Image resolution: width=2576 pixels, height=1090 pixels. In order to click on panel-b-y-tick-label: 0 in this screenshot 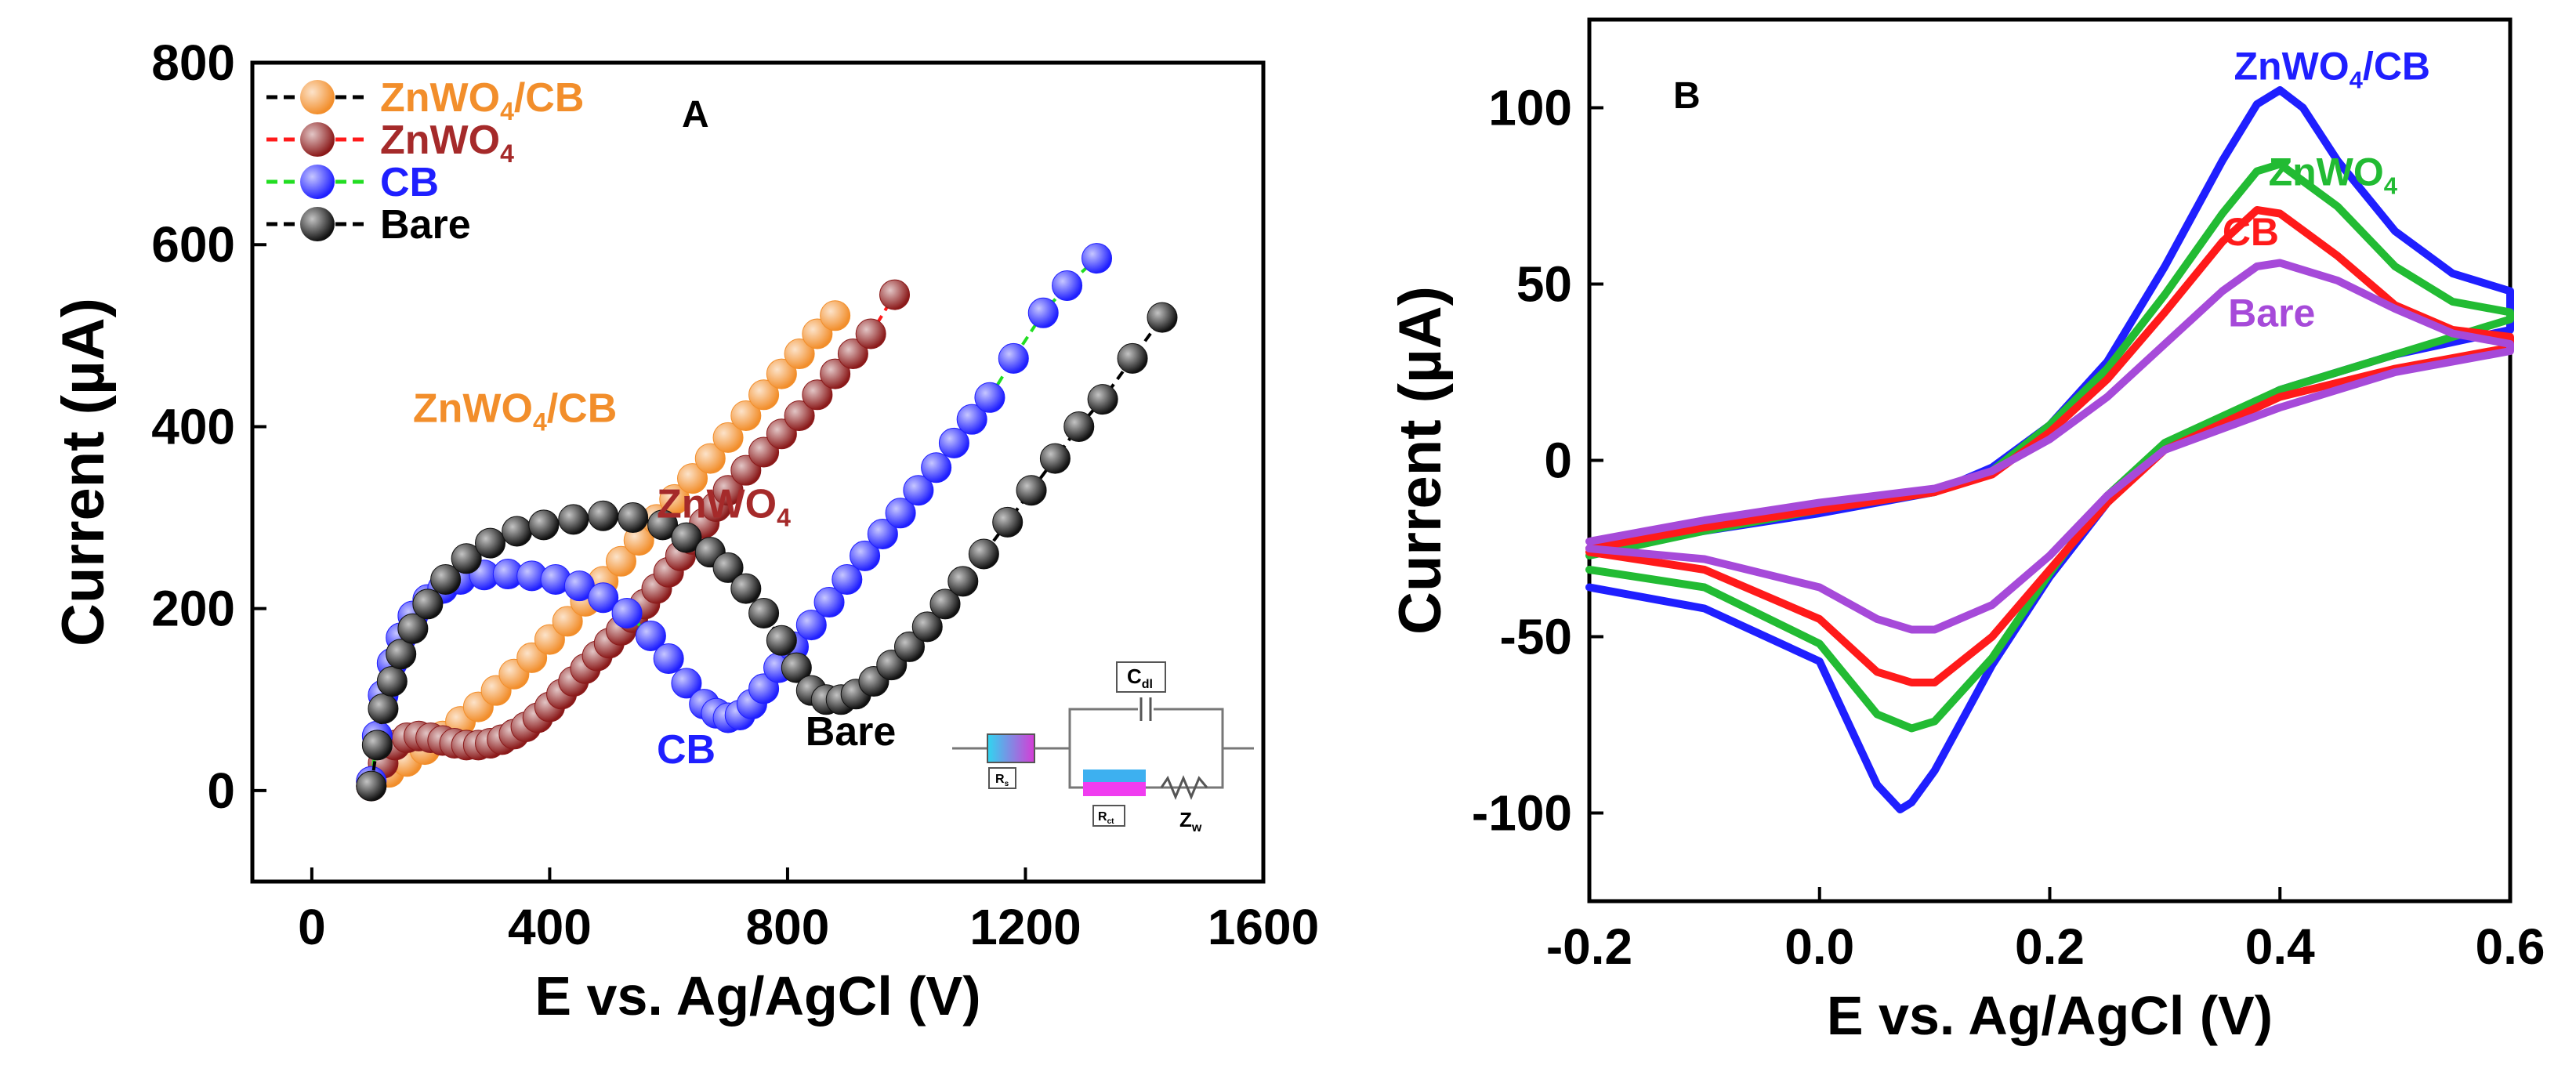, I will do `click(1558, 461)`.